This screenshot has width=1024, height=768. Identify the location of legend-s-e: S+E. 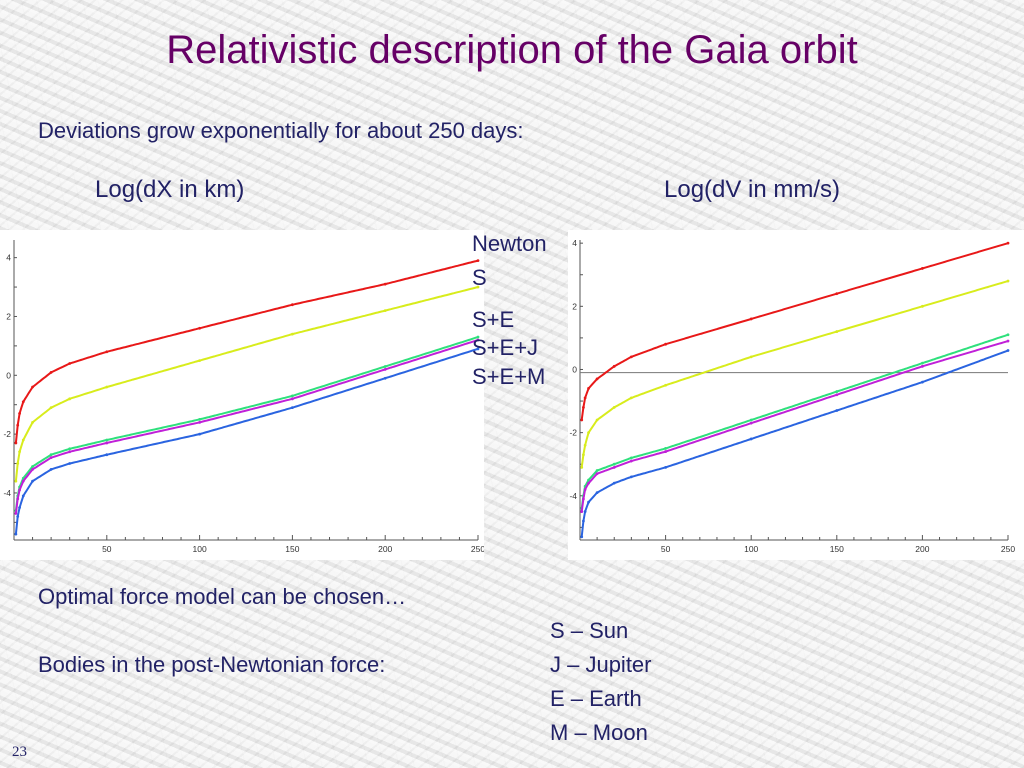
(493, 319).